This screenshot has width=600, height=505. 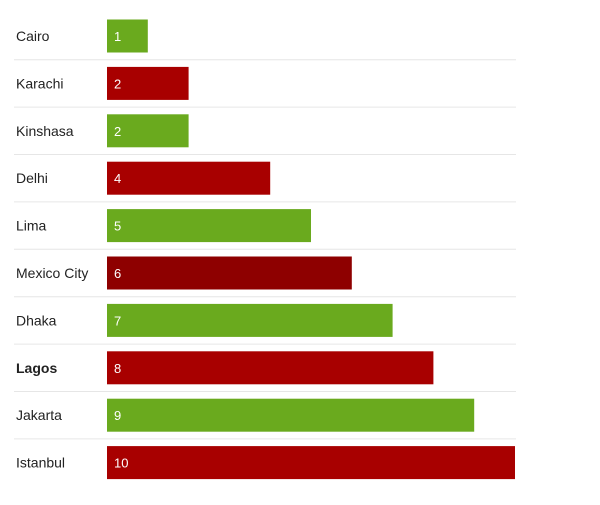 What do you see at coordinates (117, 131) in the screenshot?
I see `value-label-kinshasa: 2` at bounding box center [117, 131].